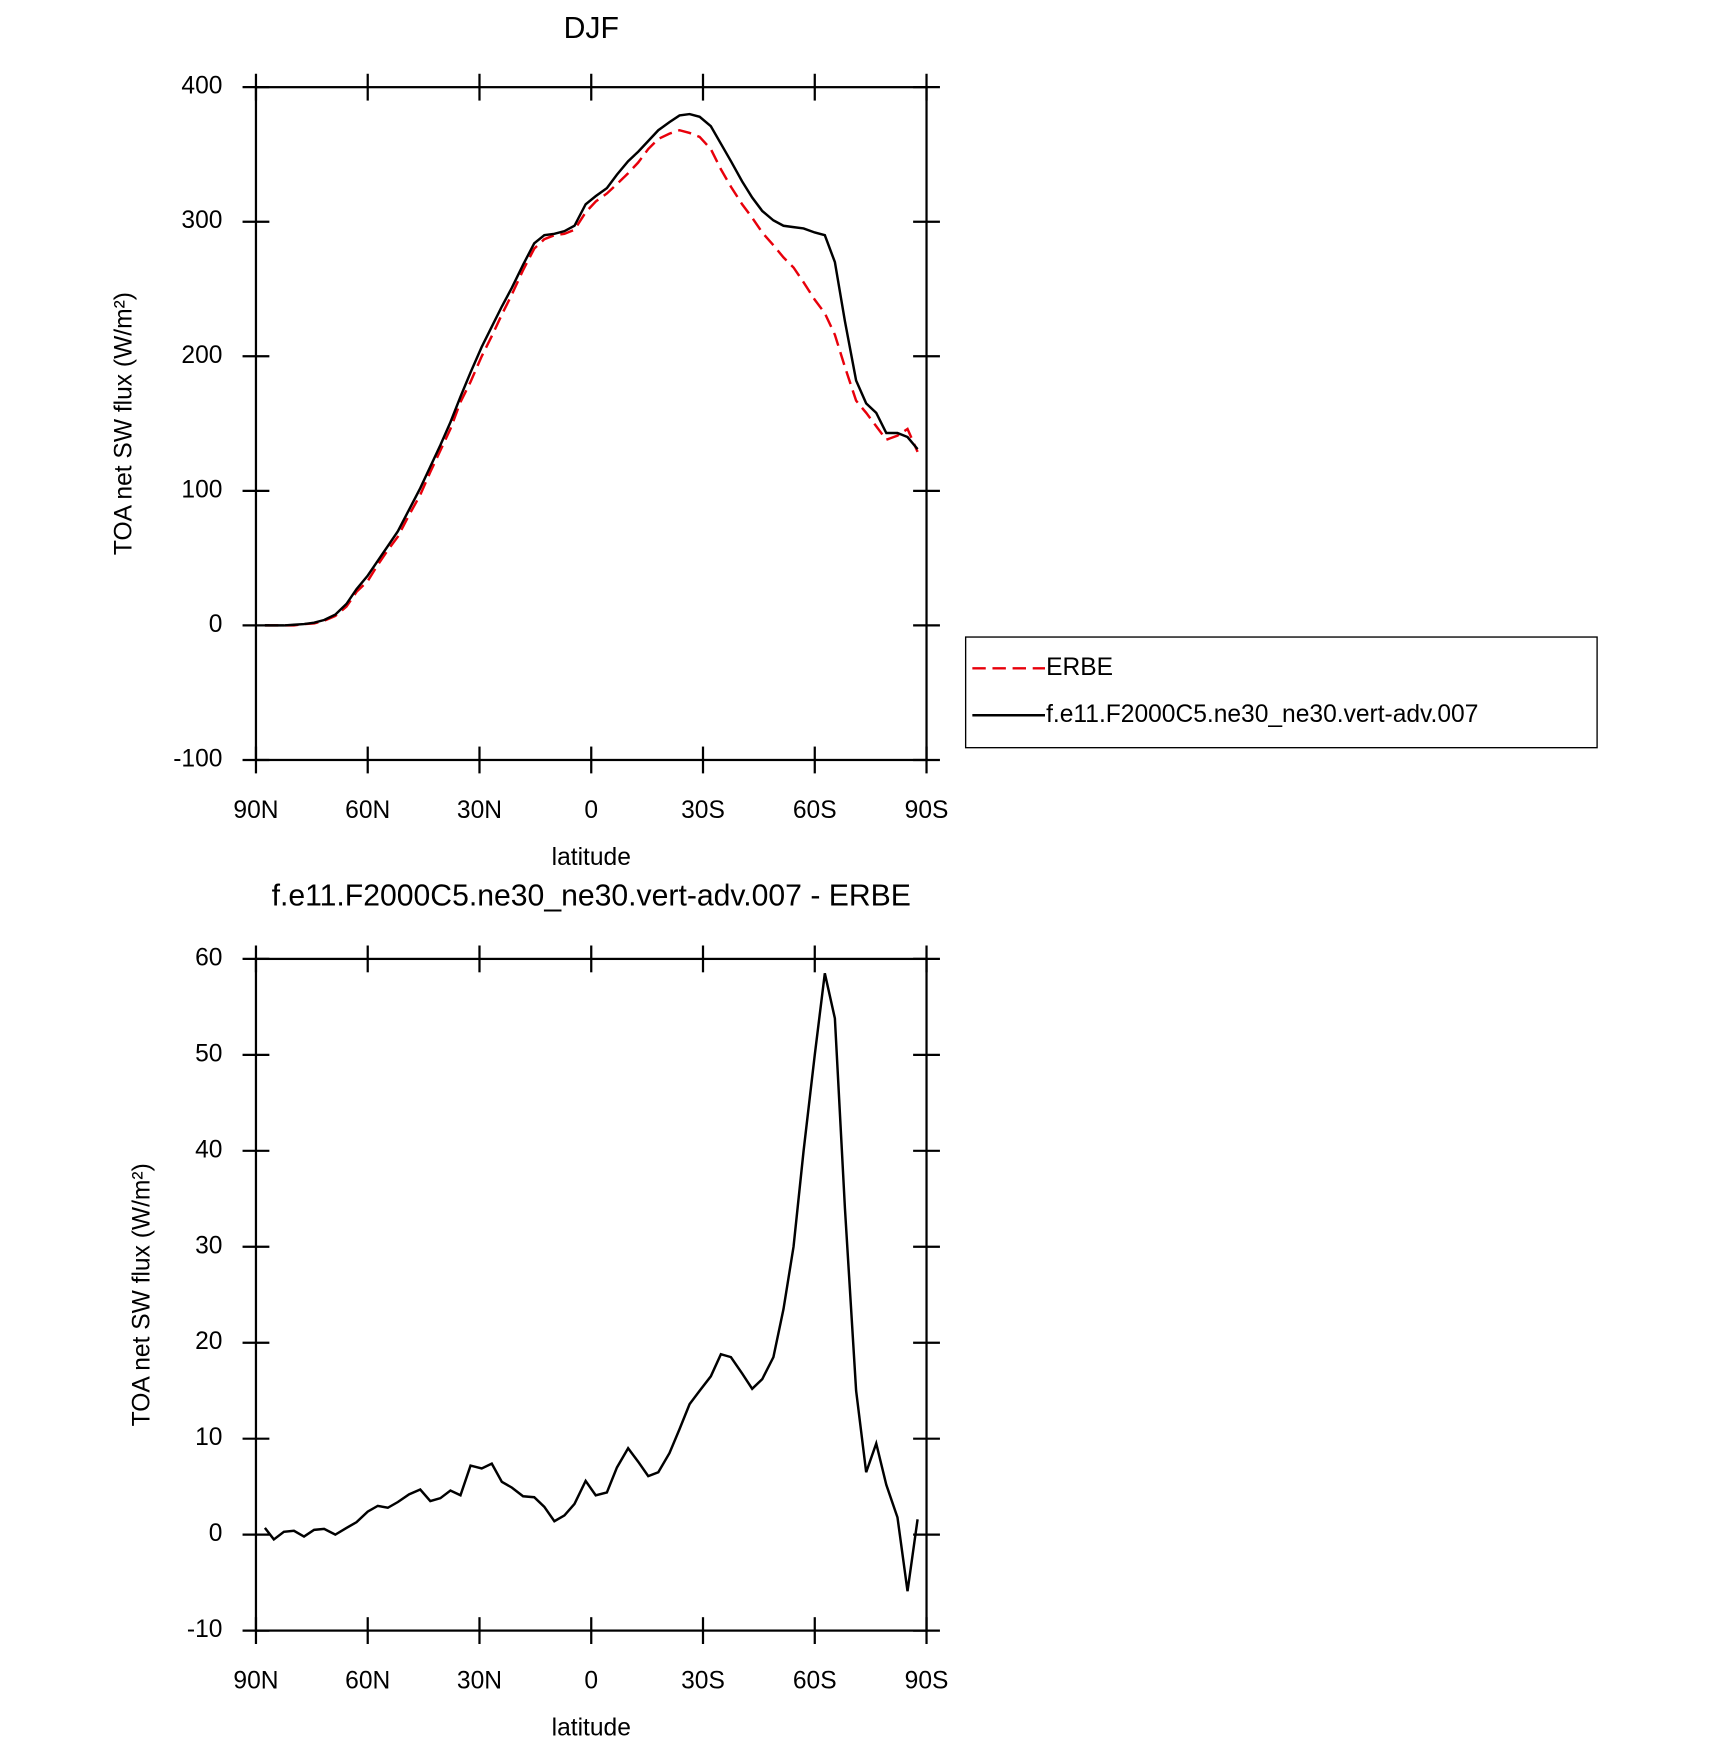  Describe the element at coordinates (208, 1437) in the screenshot. I see `y-tick-label: 10` at that location.